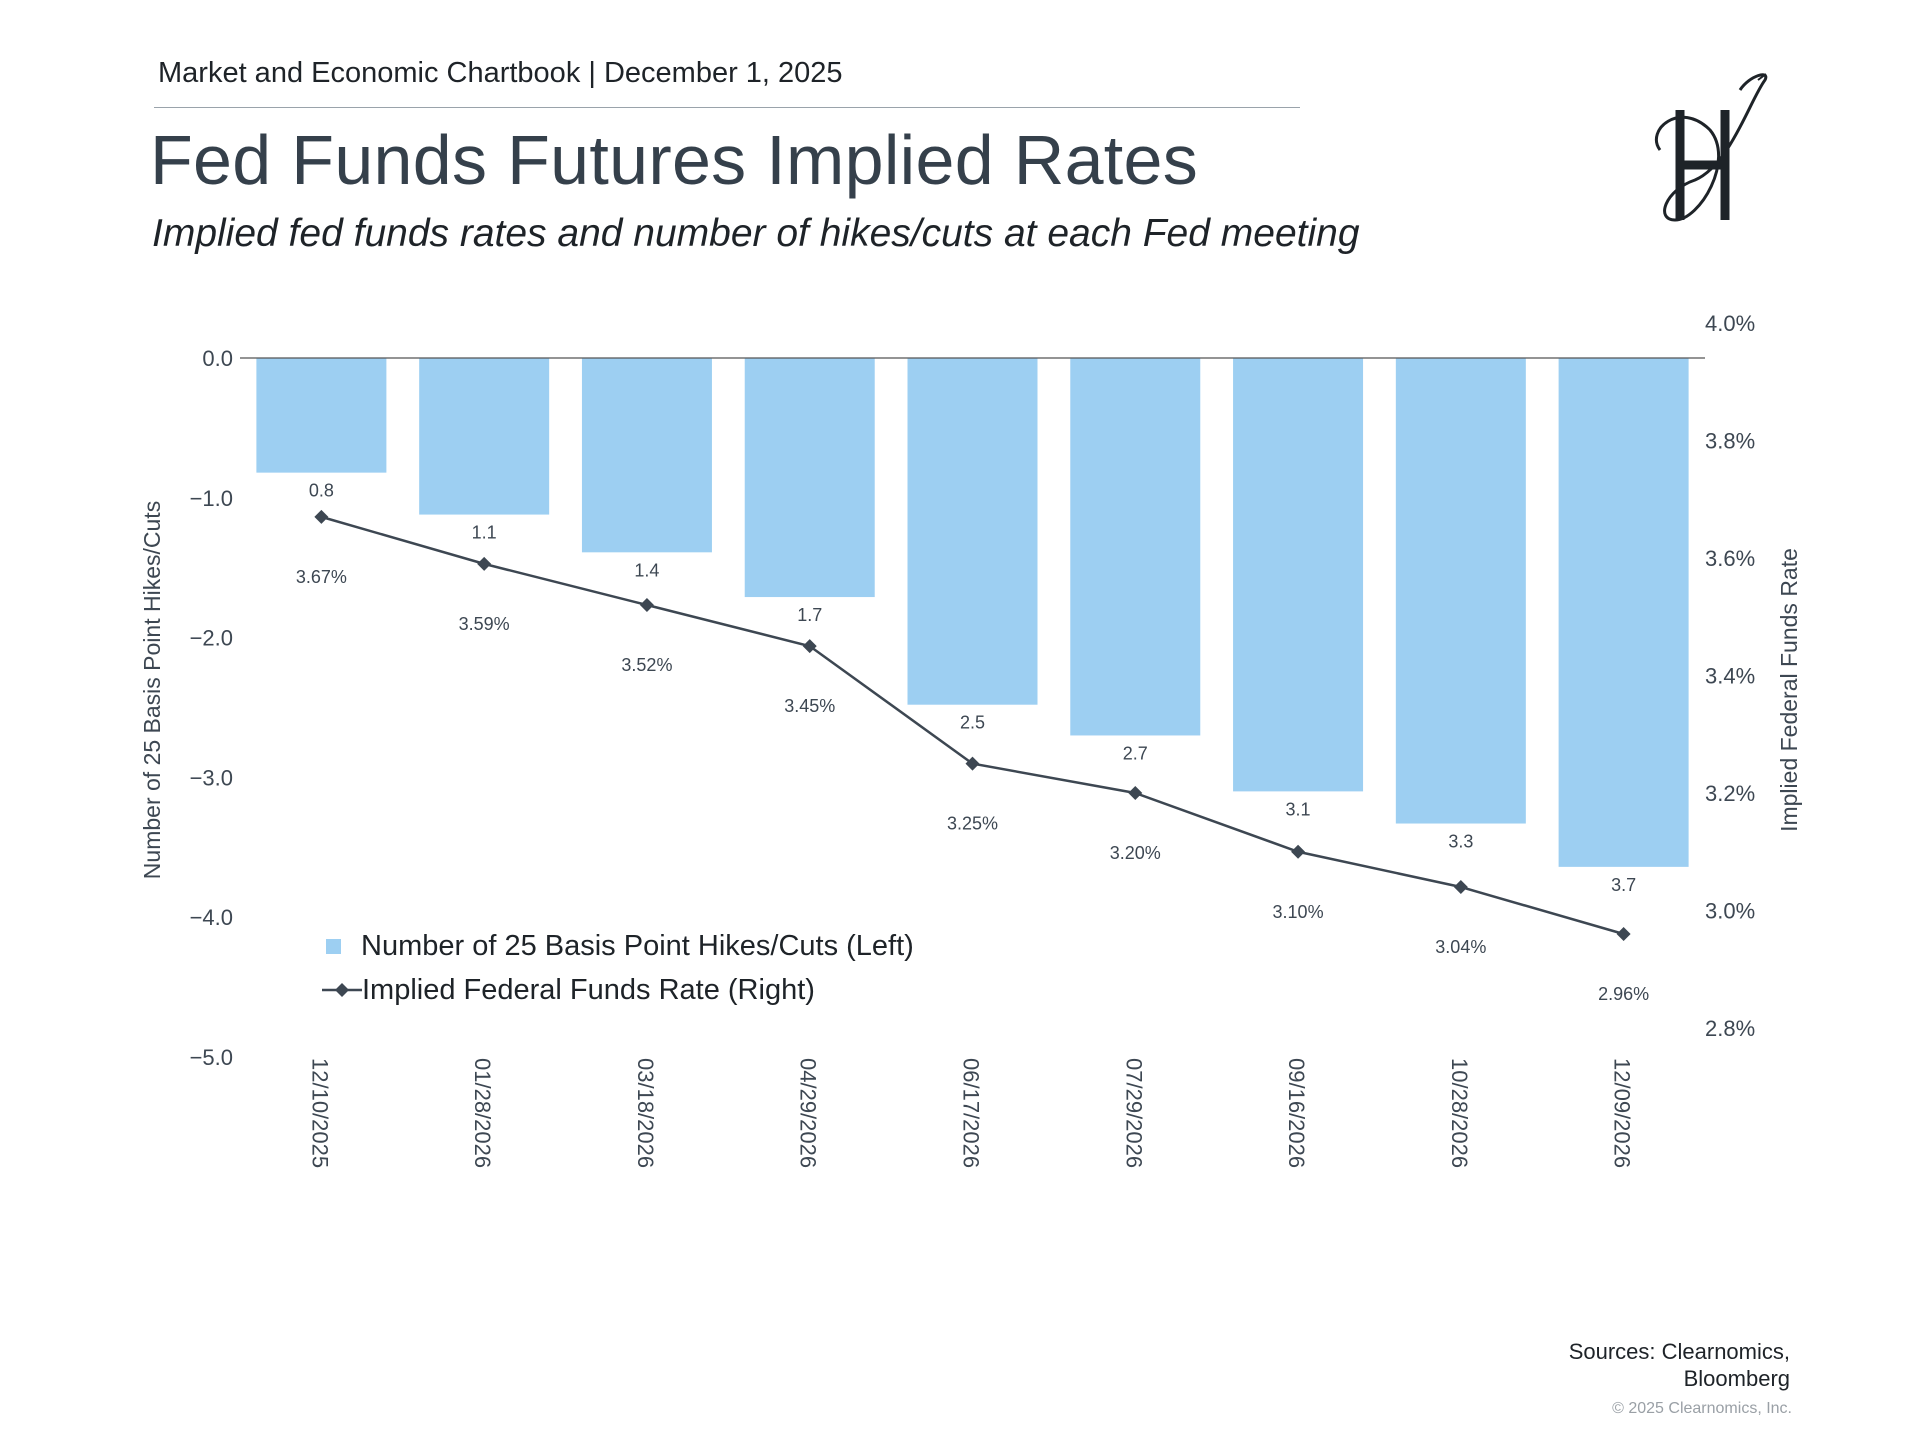 This screenshot has height=1440, width=1920. What do you see at coordinates (588, 989) in the screenshot?
I see `legend-line-label: Implied Federal Funds Rate (Right)` at bounding box center [588, 989].